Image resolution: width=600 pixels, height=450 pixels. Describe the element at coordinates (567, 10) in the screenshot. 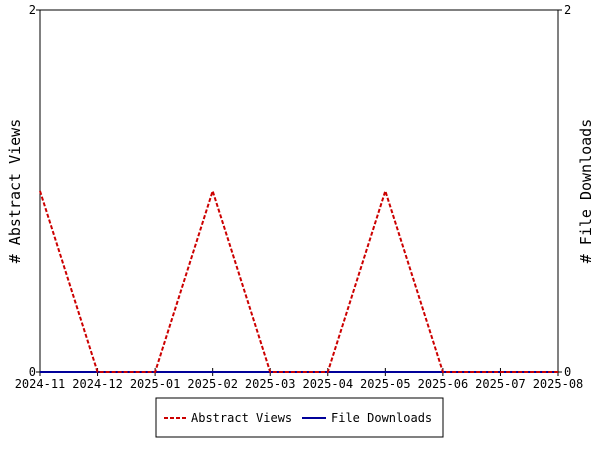

I see `right-y-tick-label: 2` at that location.